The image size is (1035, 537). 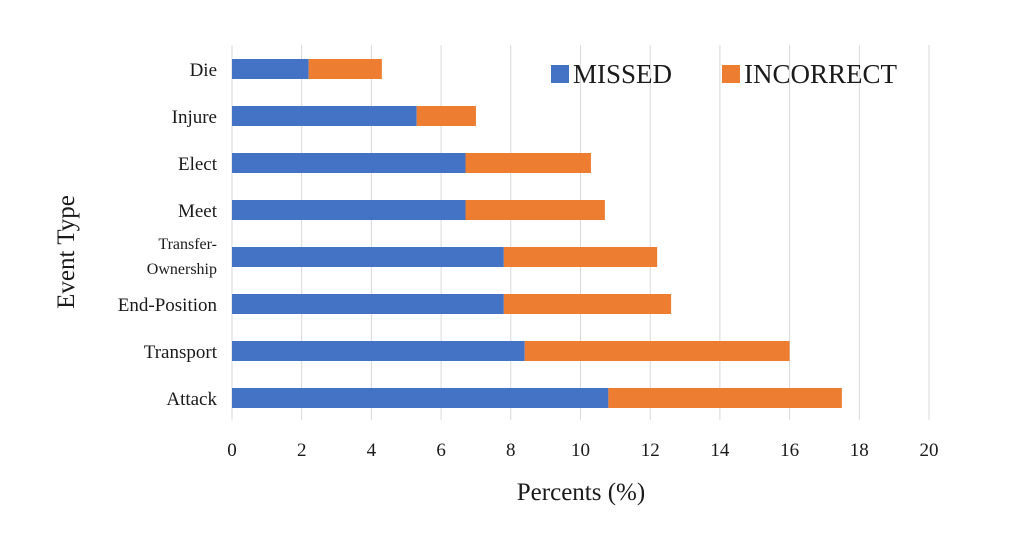 What do you see at coordinates (232, 450) in the screenshot?
I see `x-tick-label: 0` at bounding box center [232, 450].